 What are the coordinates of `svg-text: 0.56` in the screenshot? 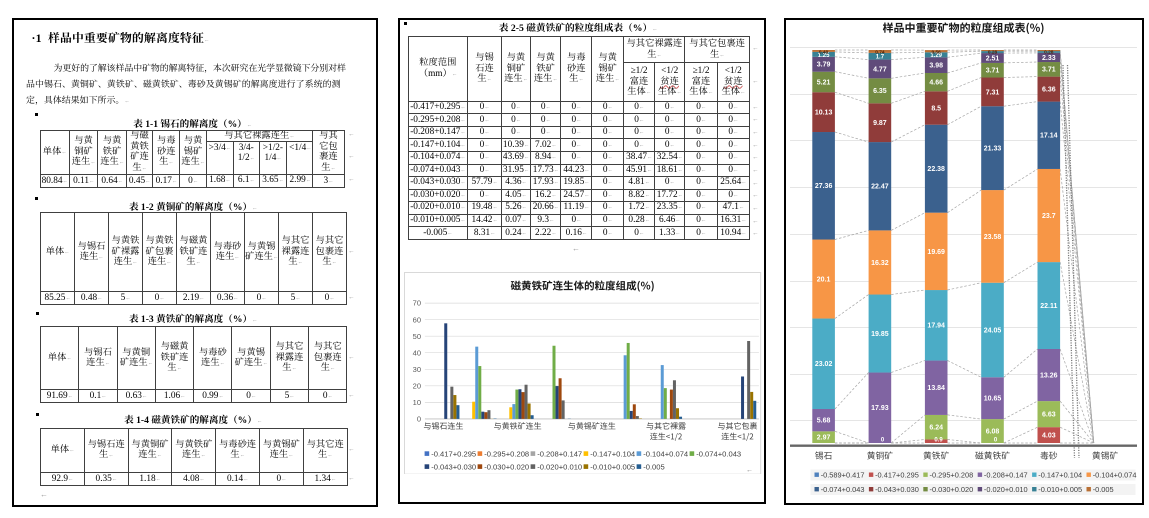 It's located at (937, 53).